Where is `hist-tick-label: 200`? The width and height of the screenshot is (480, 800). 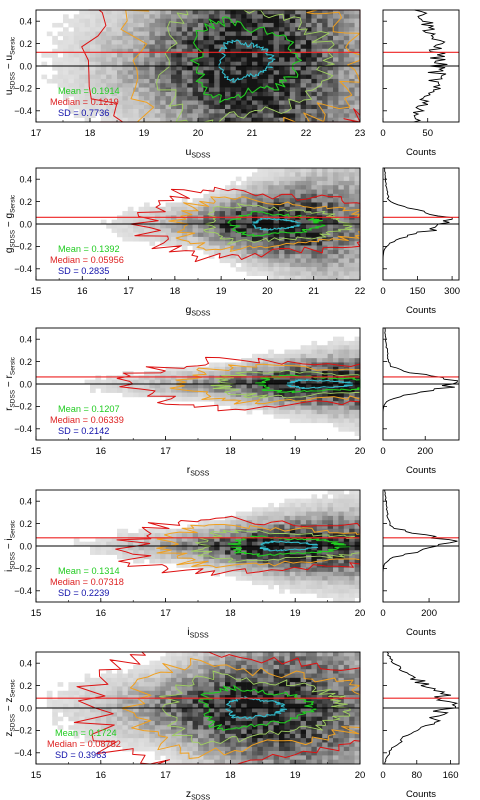 hist-tick-label: 200 is located at coordinates (429, 613).